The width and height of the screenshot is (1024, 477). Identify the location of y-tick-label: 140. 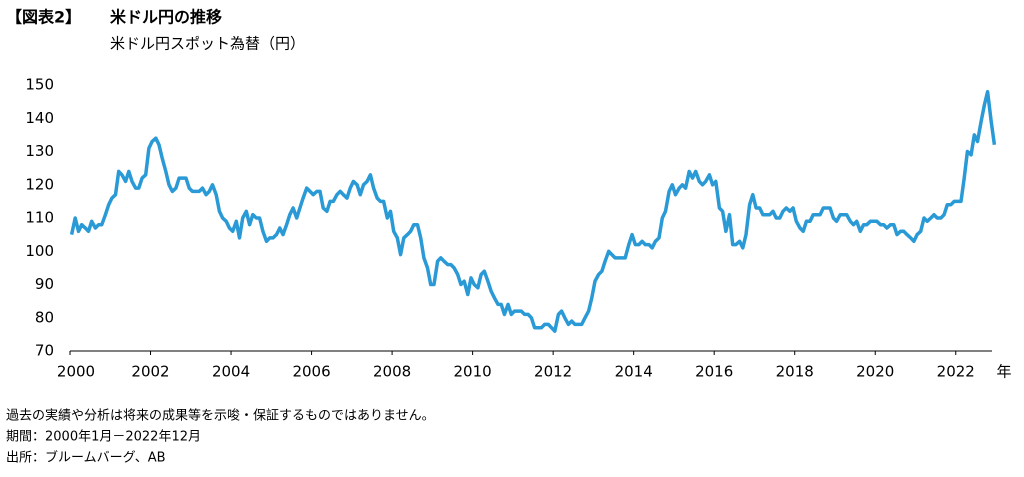
(39, 118).